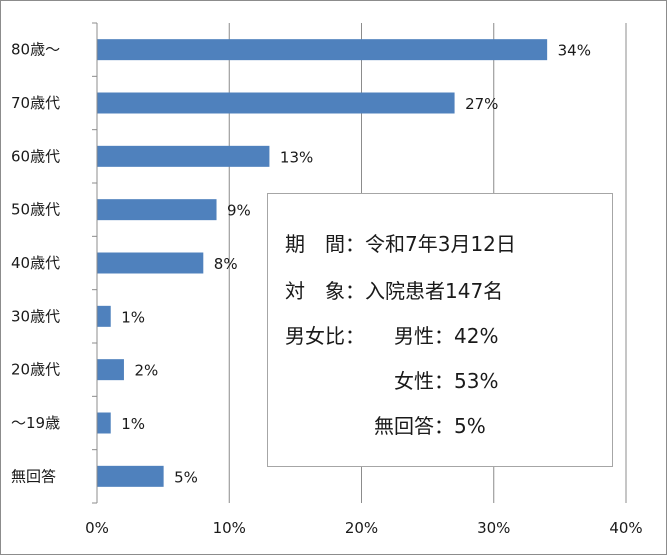 This screenshot has height=555, width=667. What do you see at coordinates (229, 528) in the screenshot?
I see `x-tick-label: 10%` at bounding box center [229, 528].